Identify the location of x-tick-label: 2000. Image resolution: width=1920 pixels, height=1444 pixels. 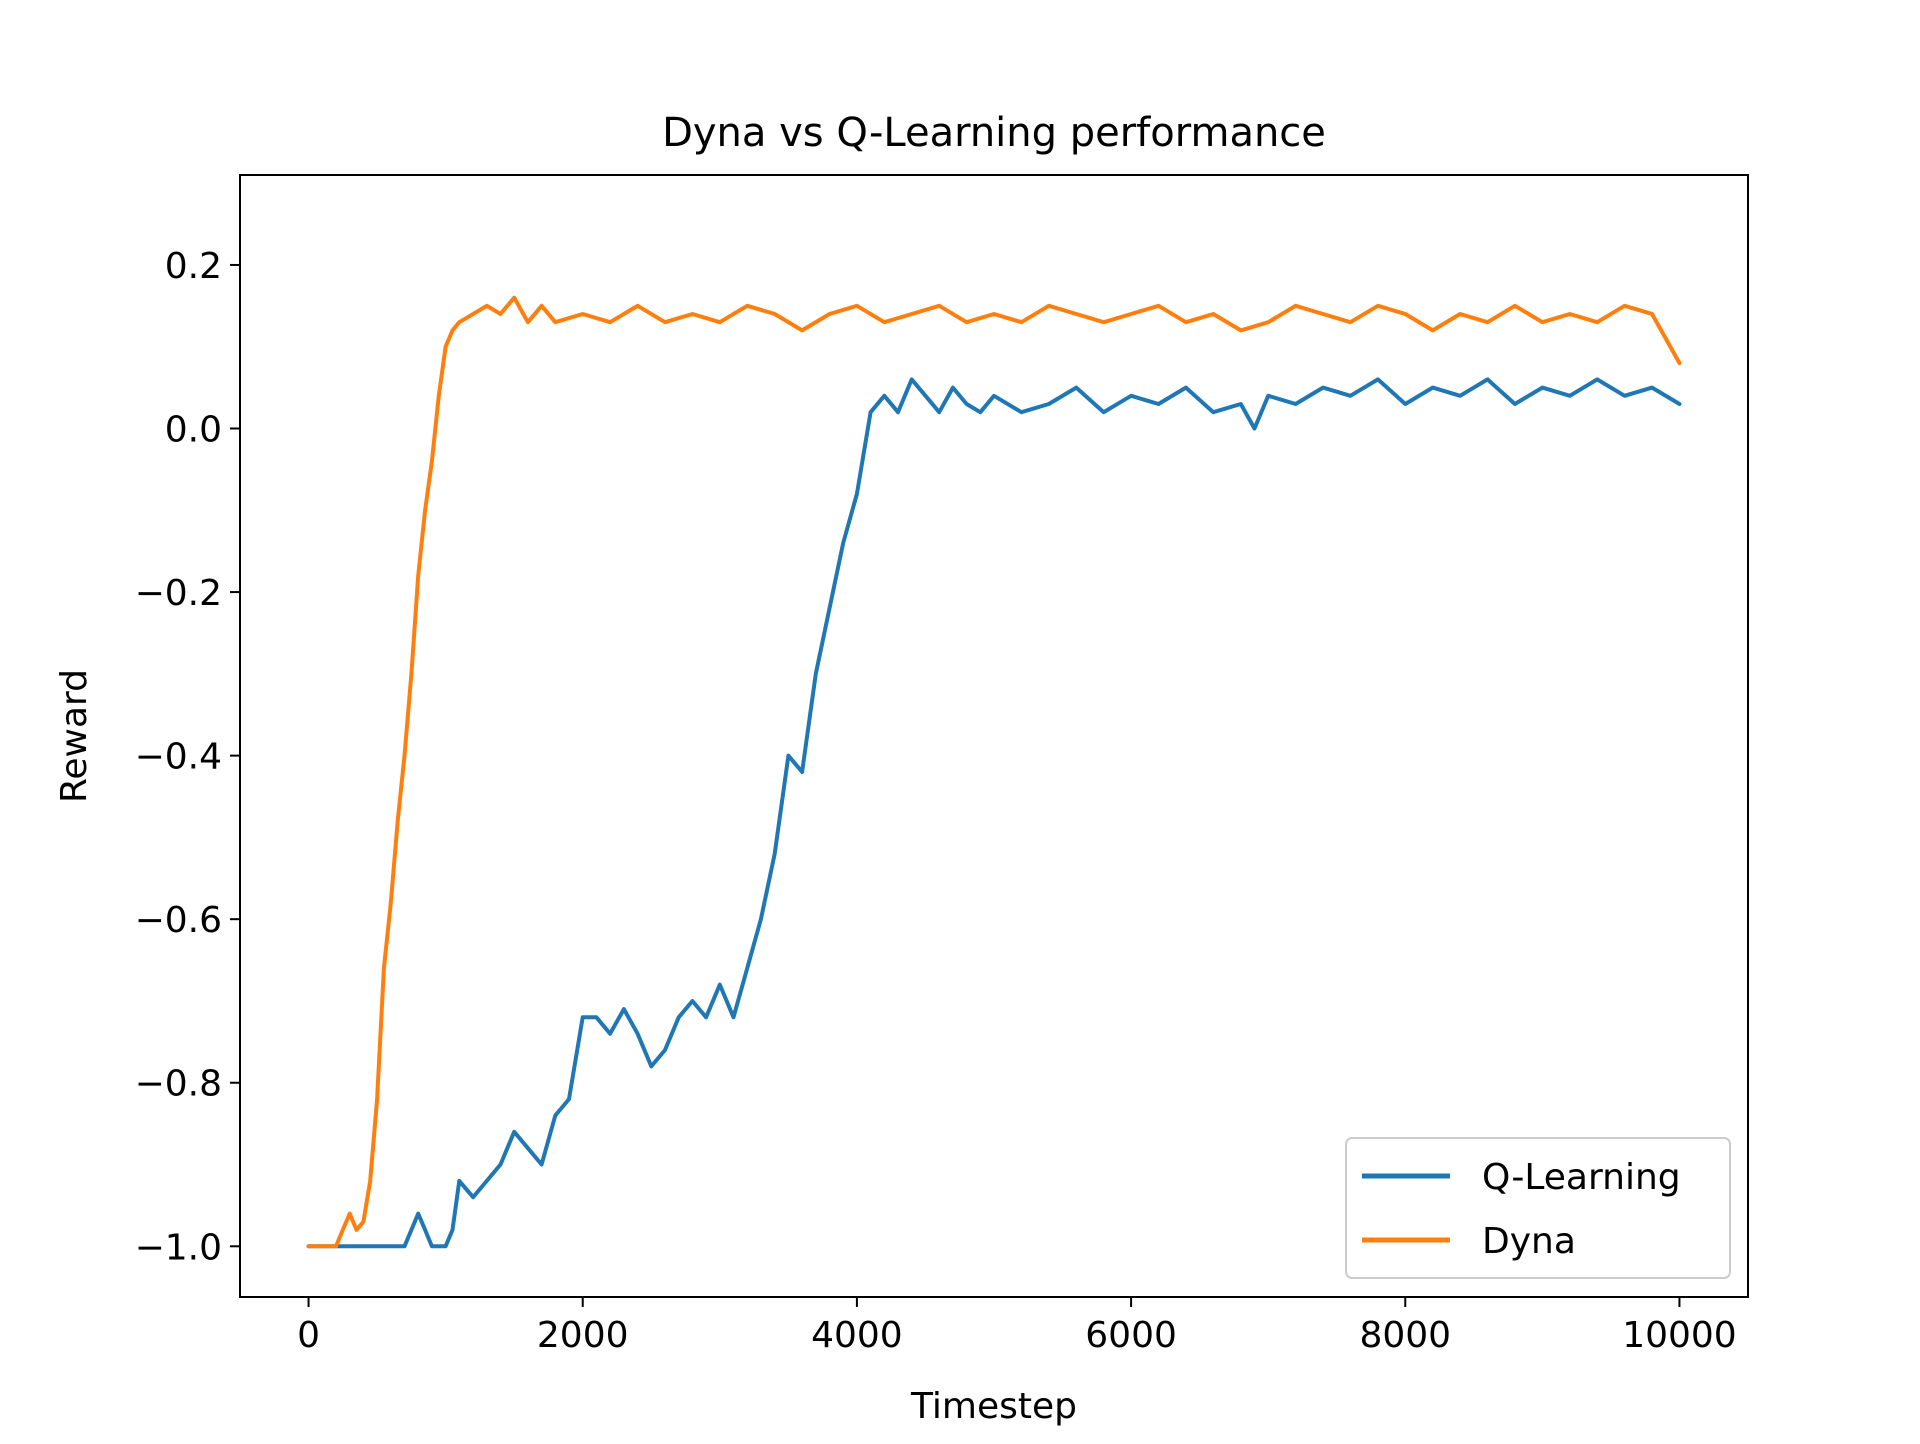
(583, 1335).